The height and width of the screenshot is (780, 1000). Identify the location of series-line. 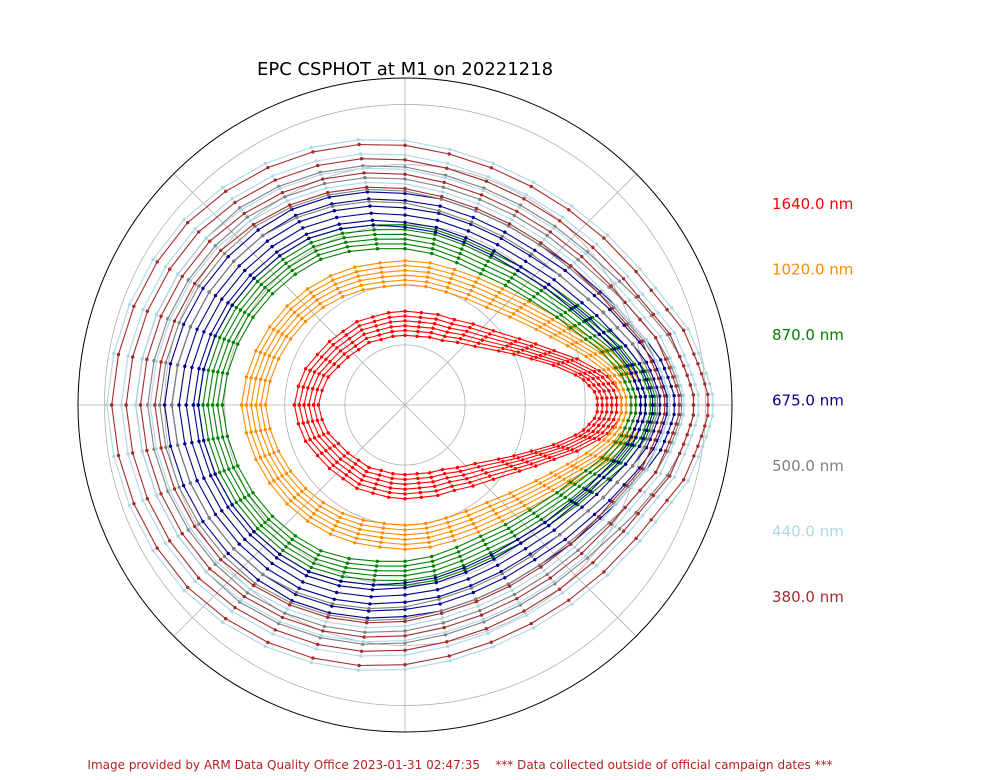
(457, 440).